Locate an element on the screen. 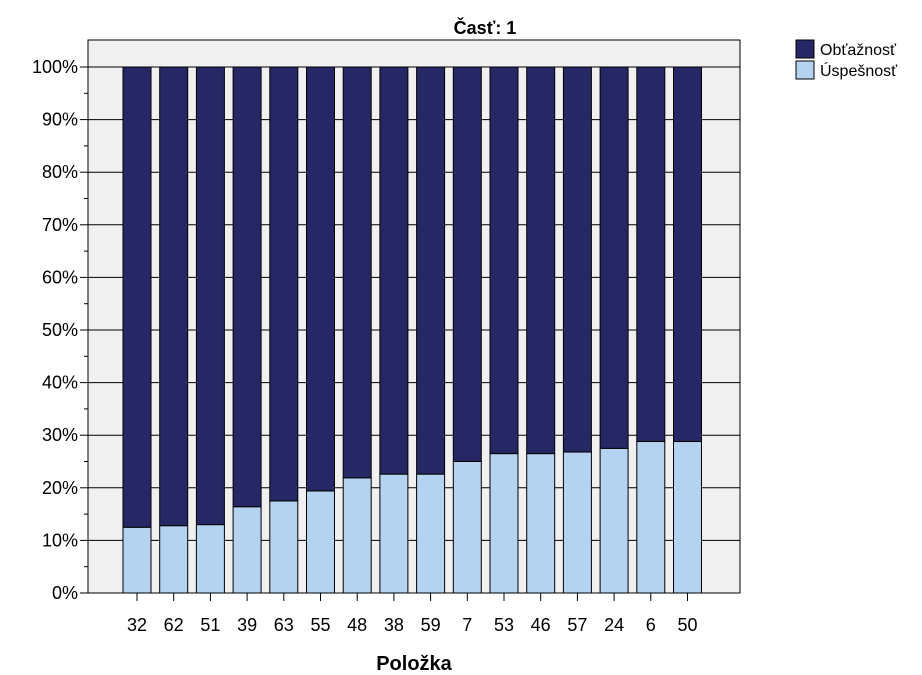 The width and height of the screenshot is (922, 675). y-tick-label: 50% is located at coordinates (60, 330).